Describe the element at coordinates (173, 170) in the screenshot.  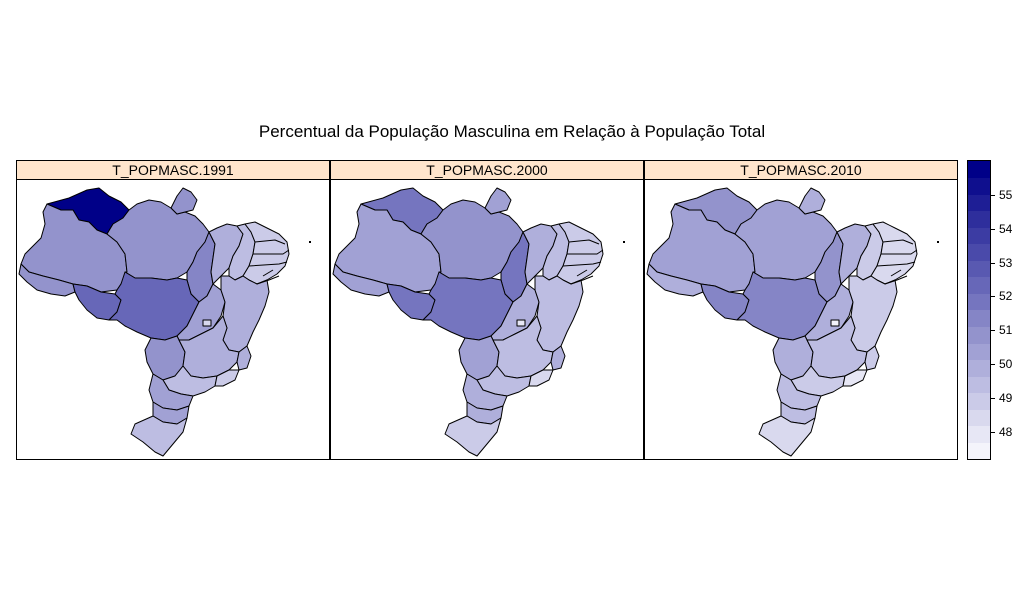
I see `panel-strip-label: T_POPMASC.1991` at that location.